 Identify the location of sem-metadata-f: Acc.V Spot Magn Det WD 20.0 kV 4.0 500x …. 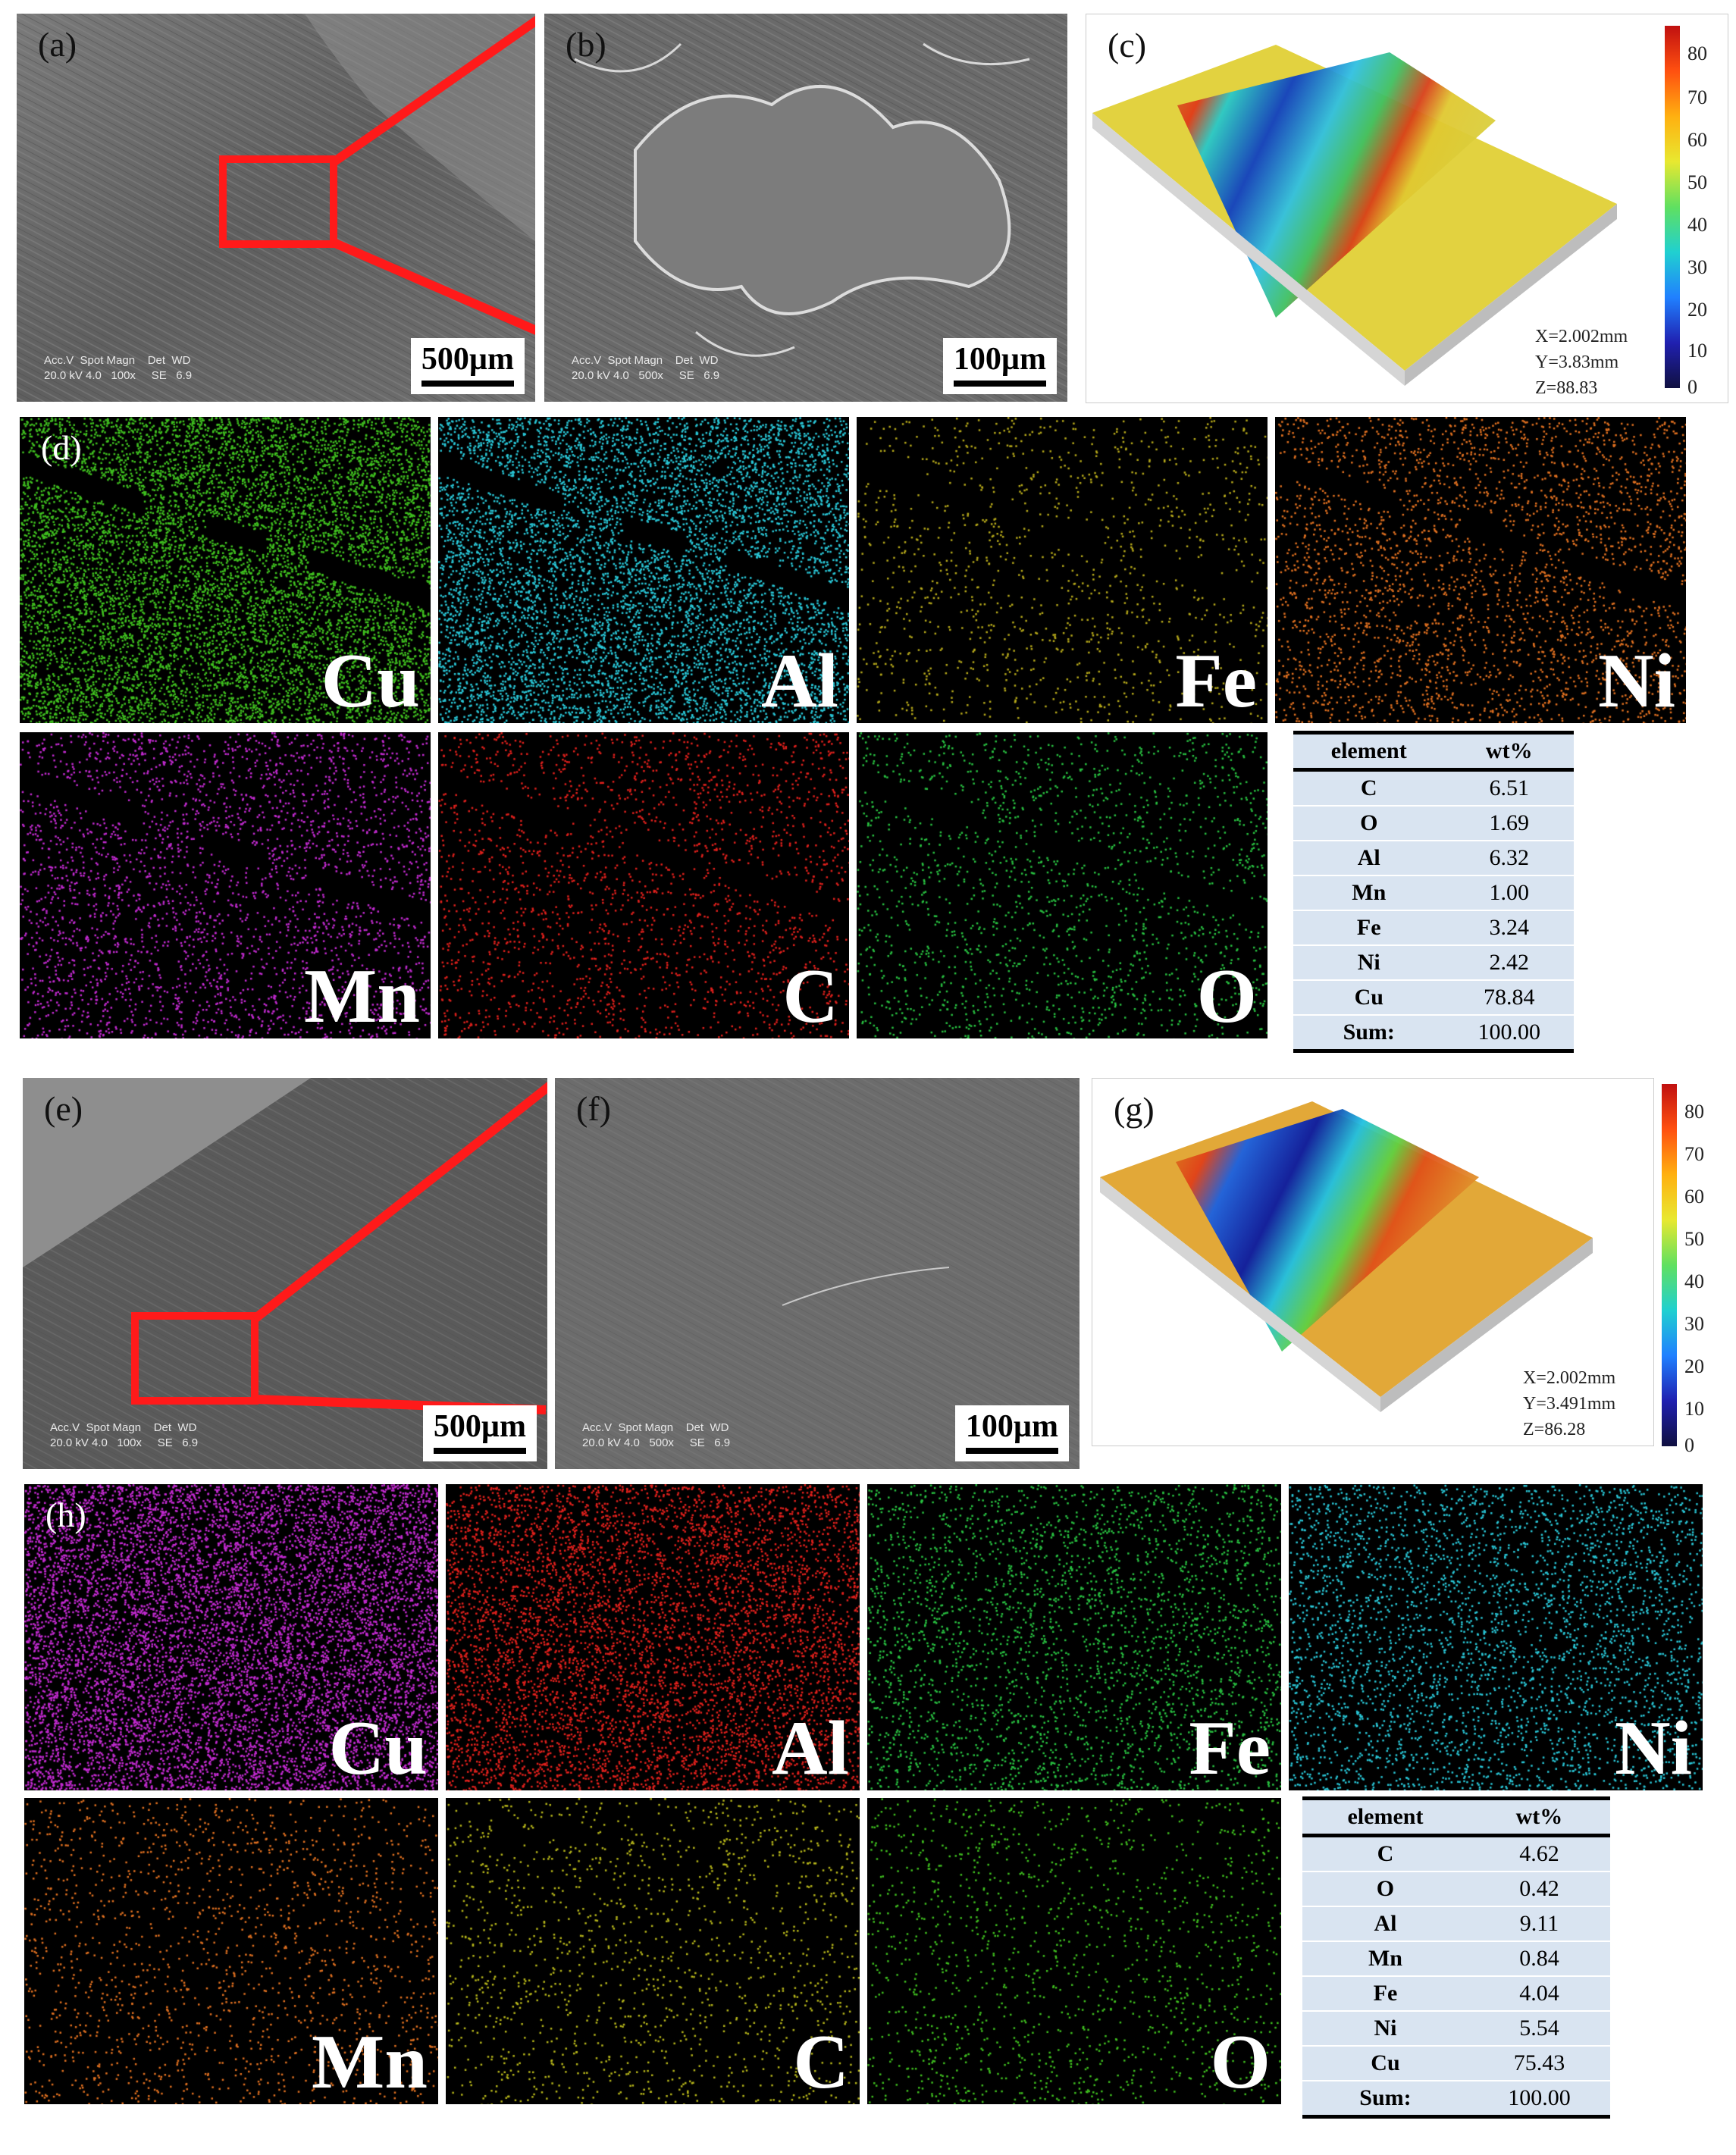
(656, 1435).